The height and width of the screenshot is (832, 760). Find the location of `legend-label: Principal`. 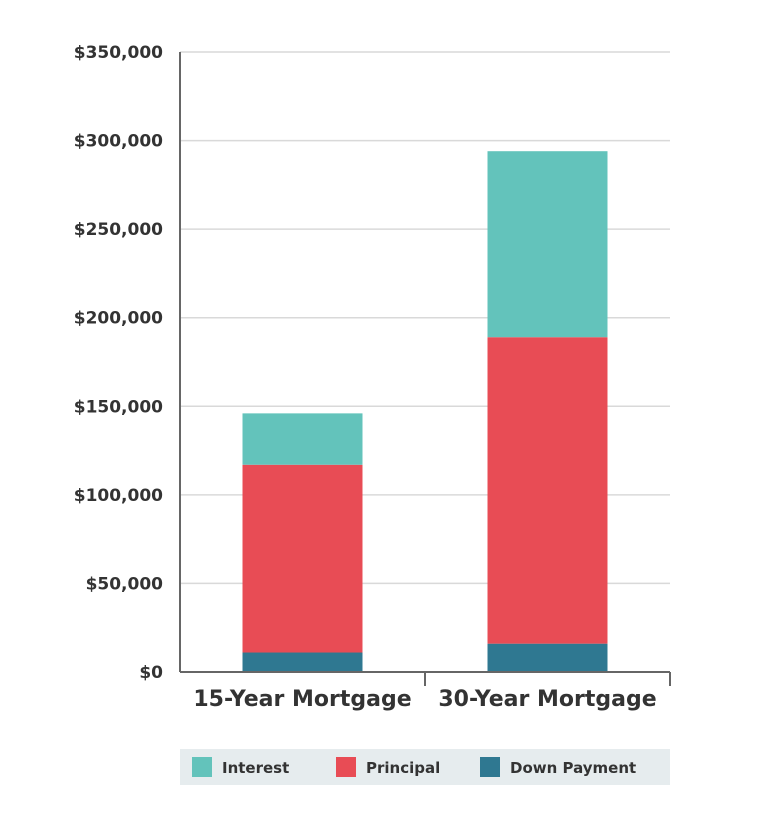

legend-label: Principal is located at coordinates (403, 768).